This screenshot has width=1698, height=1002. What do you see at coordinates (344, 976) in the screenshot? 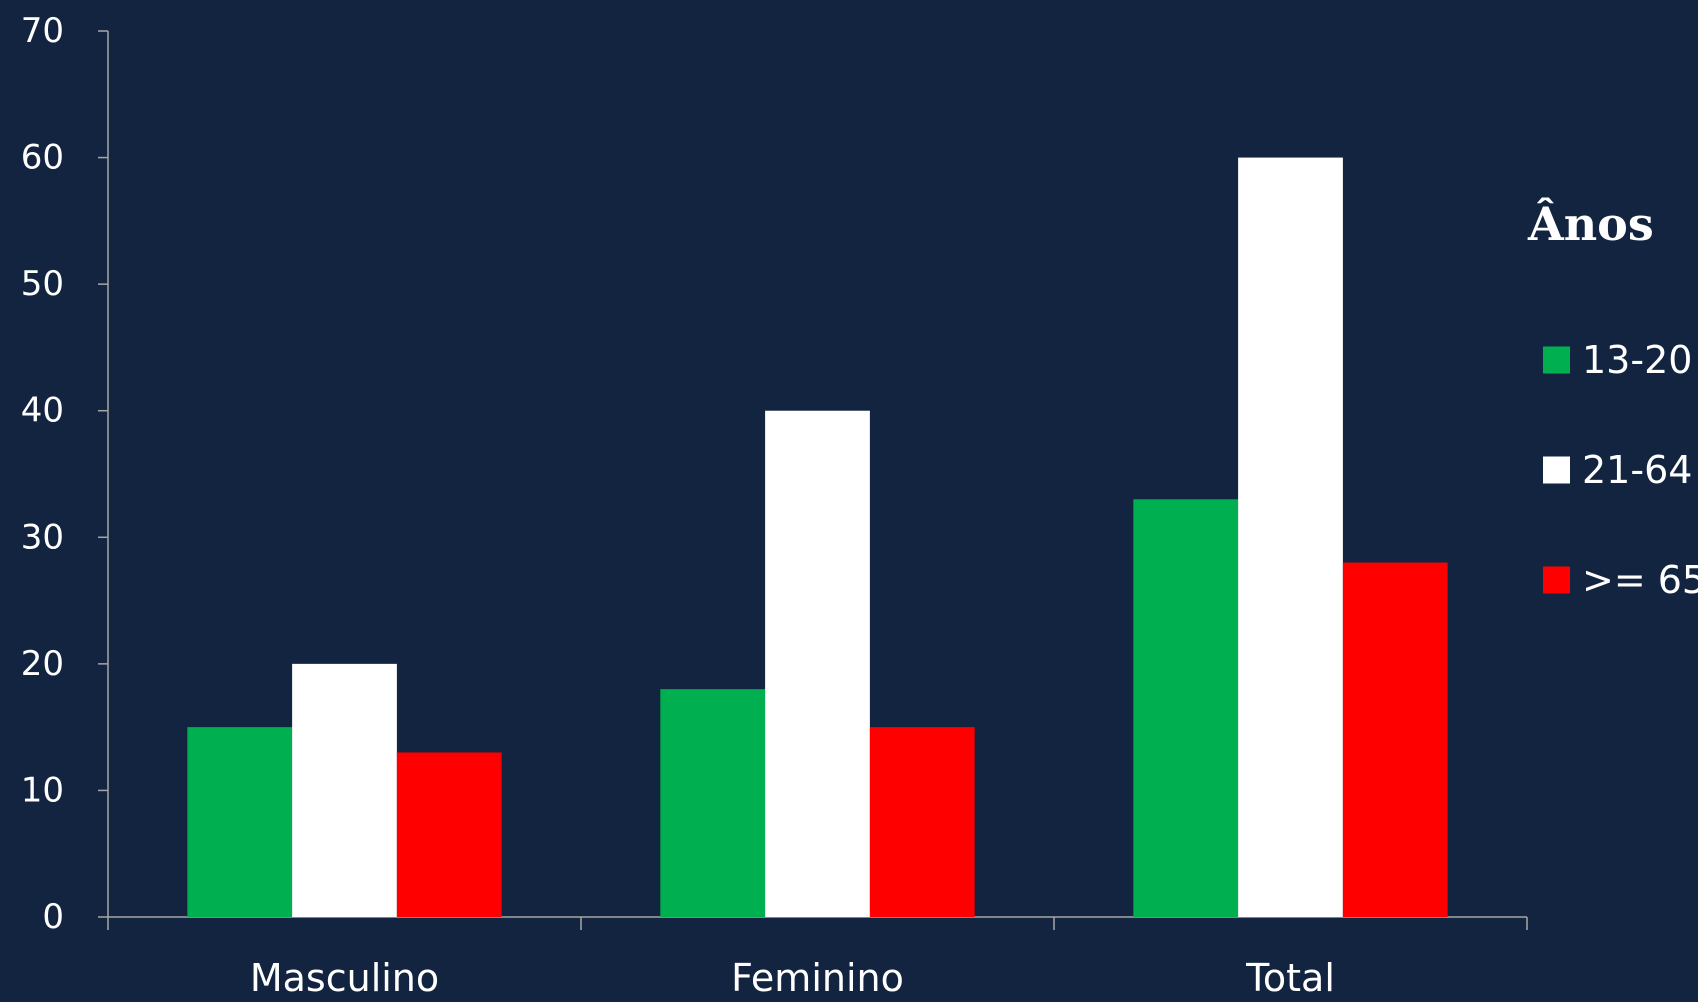
I see `category-label: Masculino` at bounding box center [344, 976].